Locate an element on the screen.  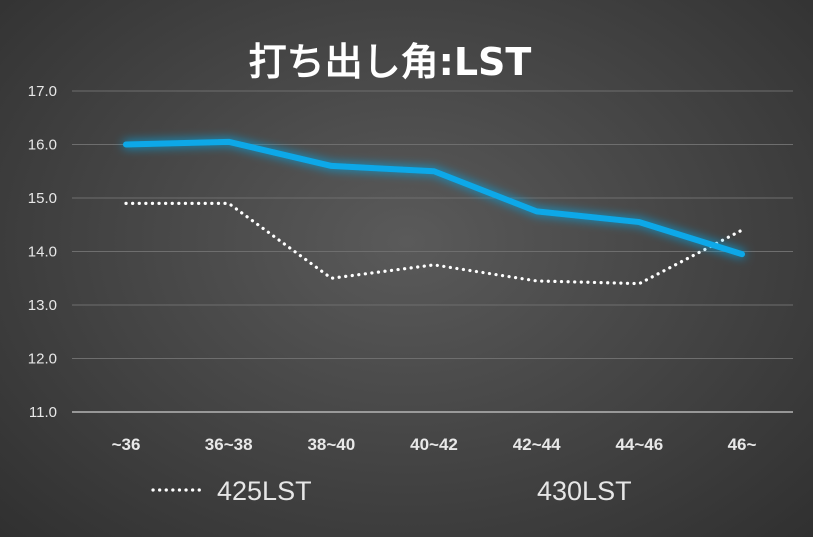
x-tick-label: 36~38 is located at coordinates (229, 444).